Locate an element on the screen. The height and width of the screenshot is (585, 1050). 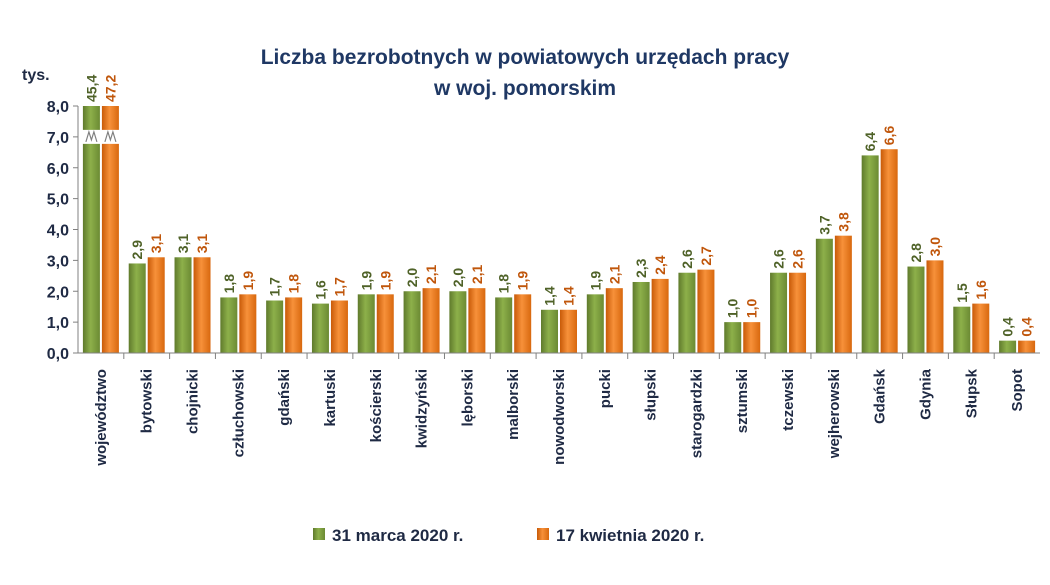
data-label: 2,3 is located at coordinates (641, 268).